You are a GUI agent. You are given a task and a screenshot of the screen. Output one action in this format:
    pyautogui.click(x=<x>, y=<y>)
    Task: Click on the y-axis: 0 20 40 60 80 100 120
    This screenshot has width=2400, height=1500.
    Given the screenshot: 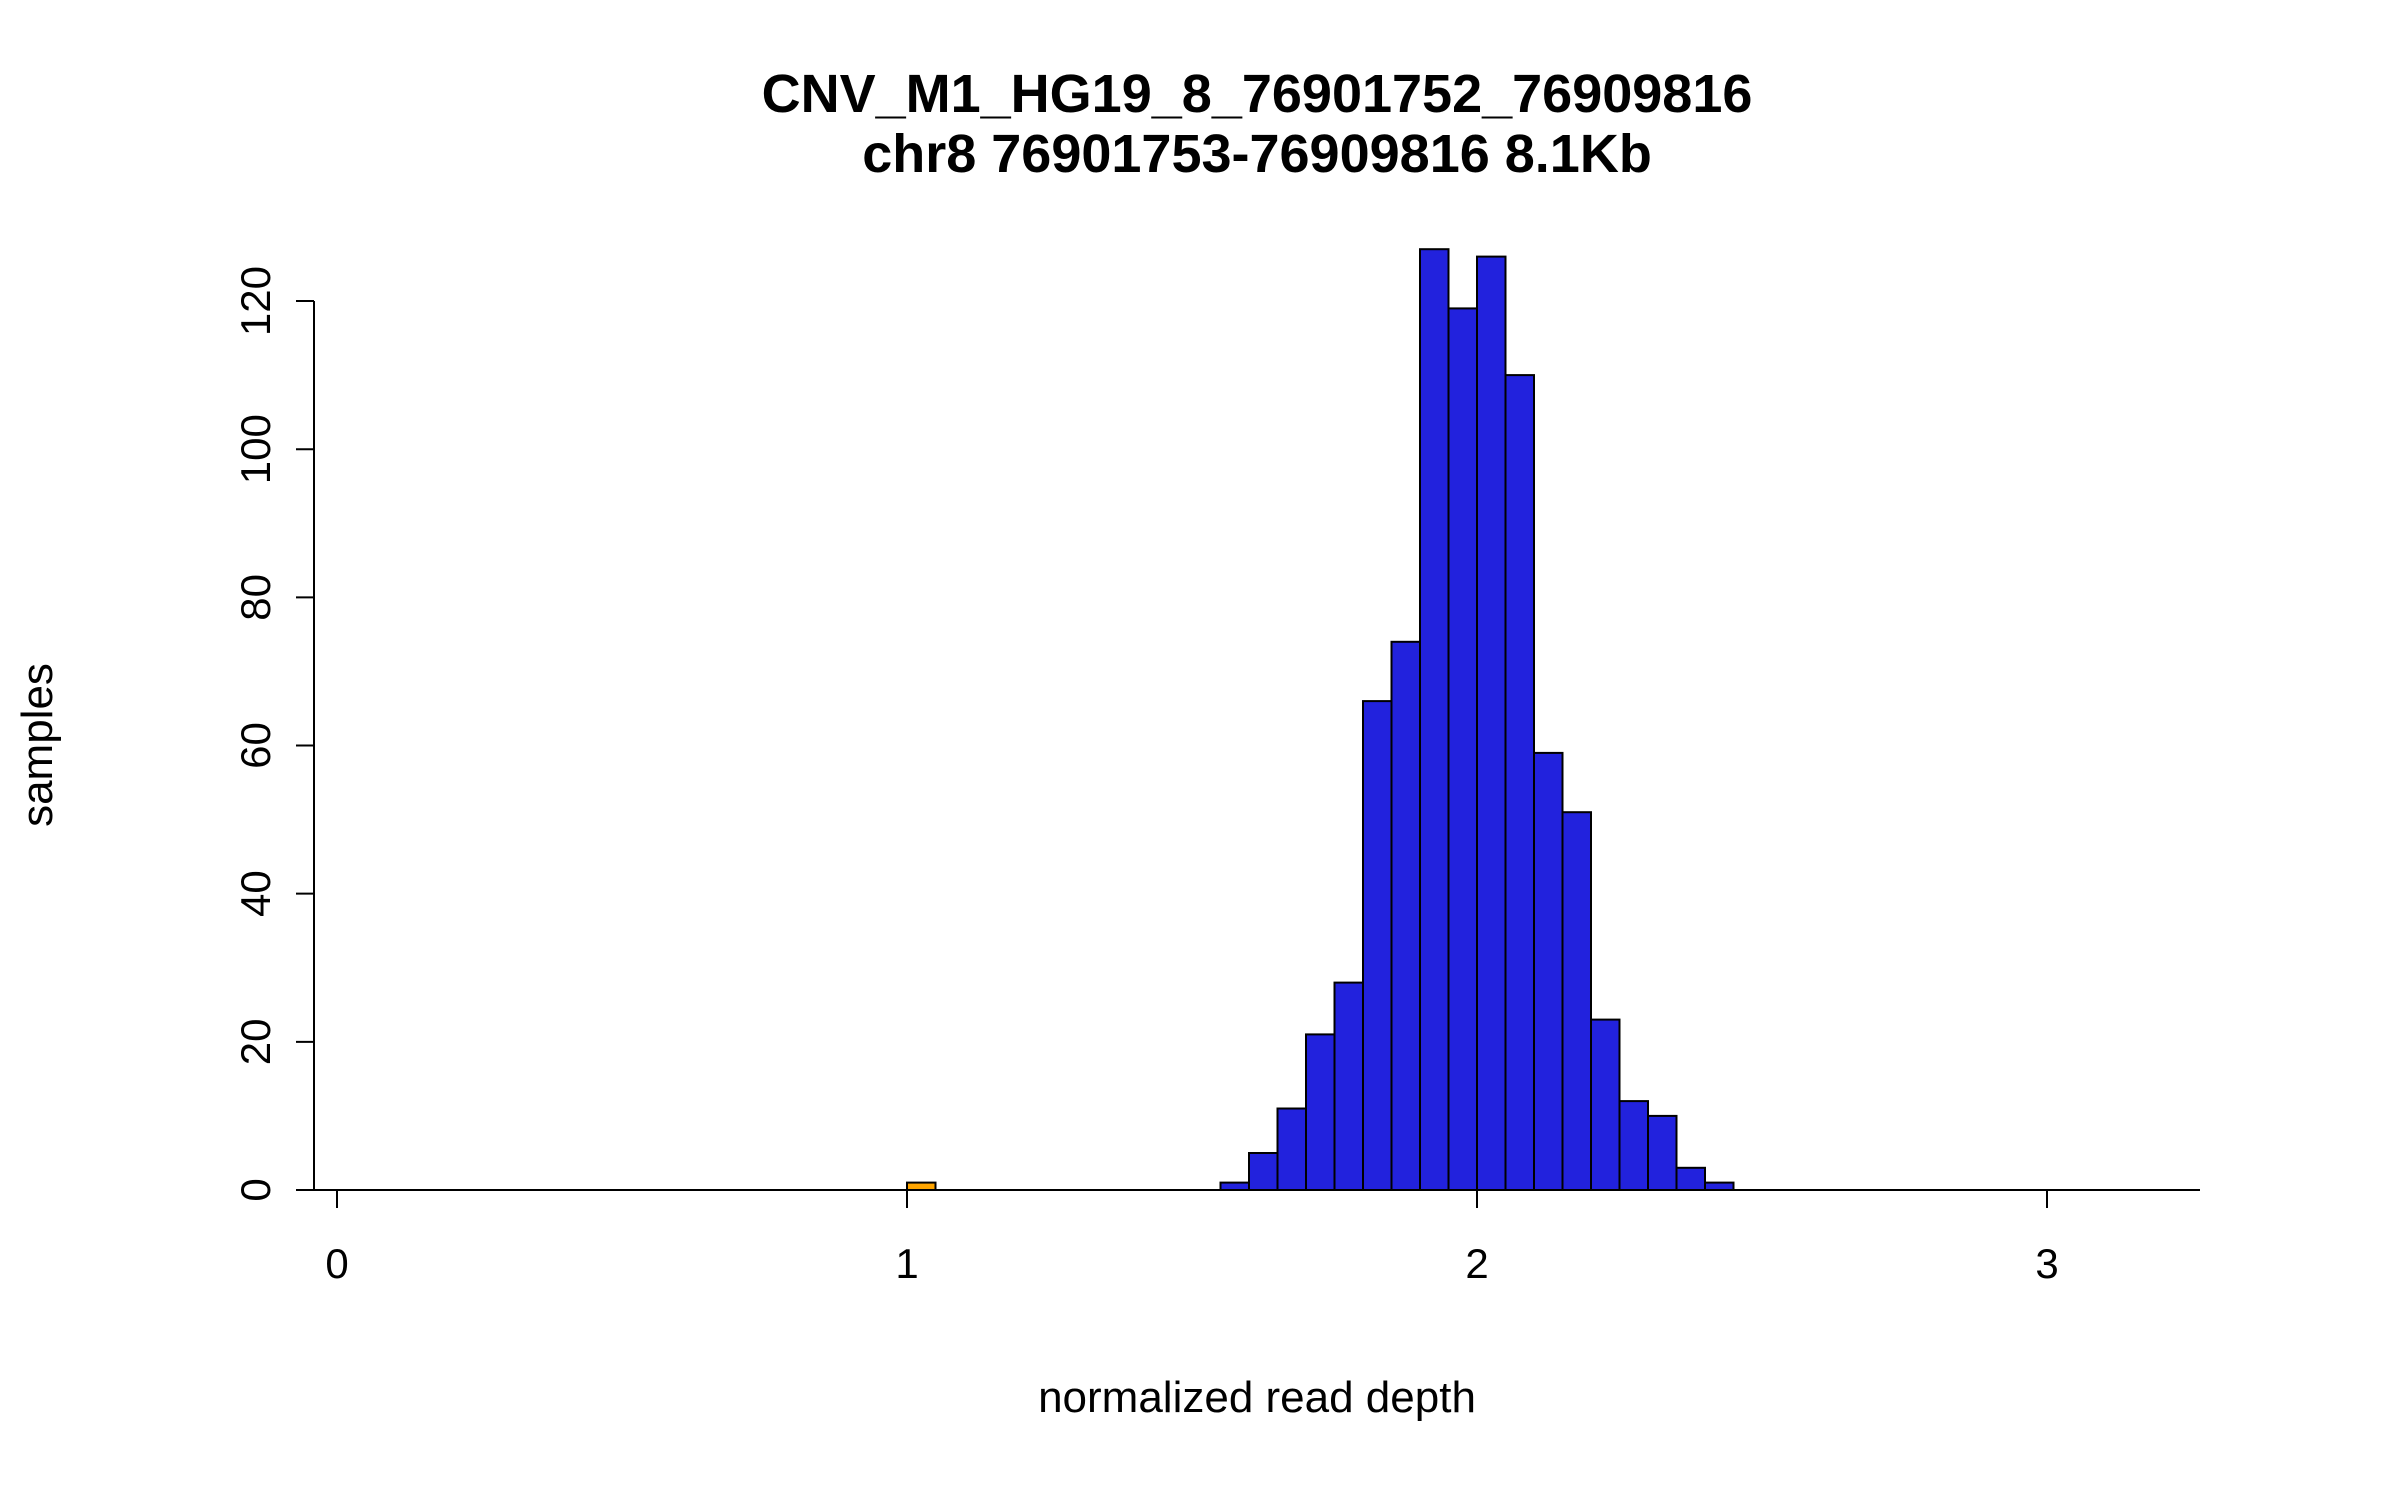 What is the action you would take?
    pyautogui.click(x=273, y=734)
    